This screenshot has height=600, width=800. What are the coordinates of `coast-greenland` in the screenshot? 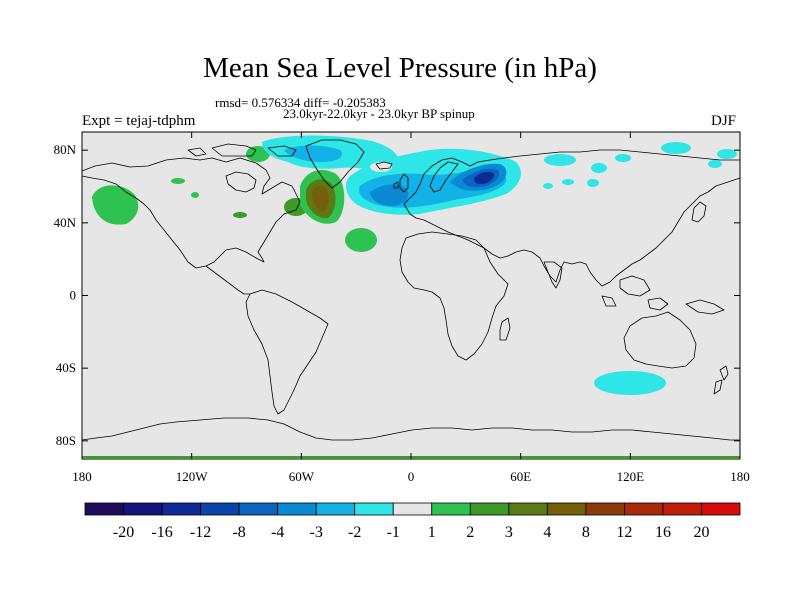 It's located at (335, 164).